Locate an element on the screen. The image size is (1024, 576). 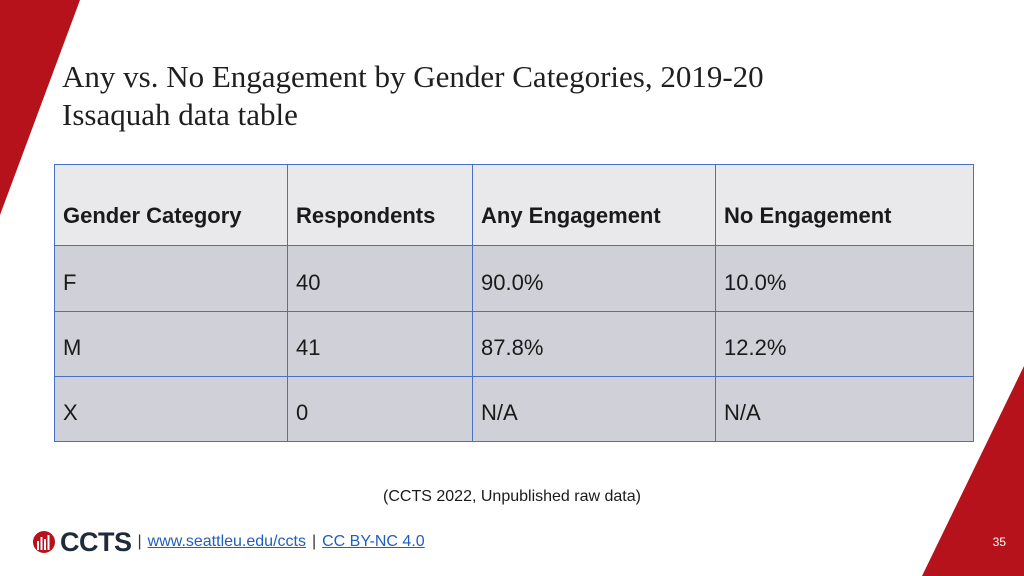
header-any-engagement: Any Engagement is located at coordinates (594, 205).